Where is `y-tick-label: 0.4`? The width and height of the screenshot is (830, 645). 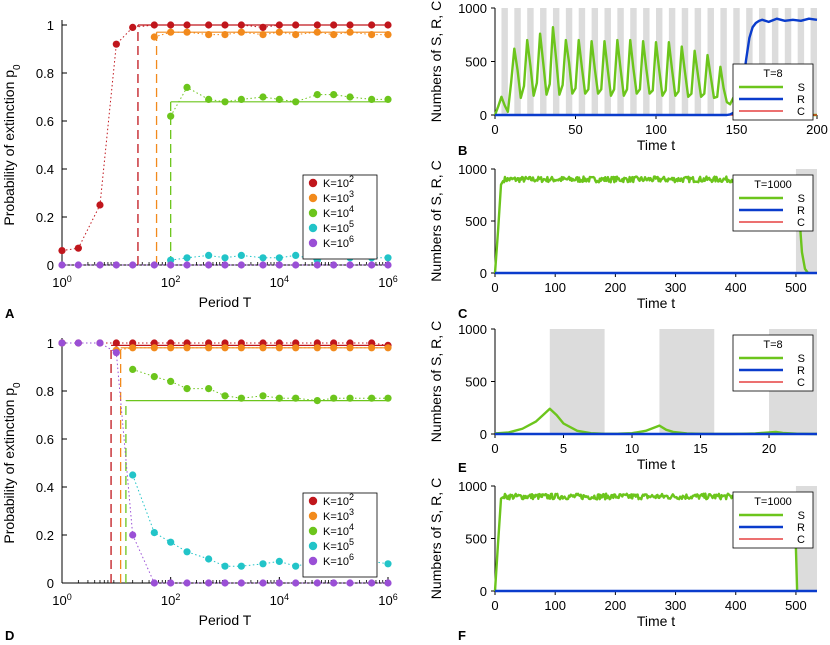 y-tick-label: 0.4 is located at coordinates (45, 169).